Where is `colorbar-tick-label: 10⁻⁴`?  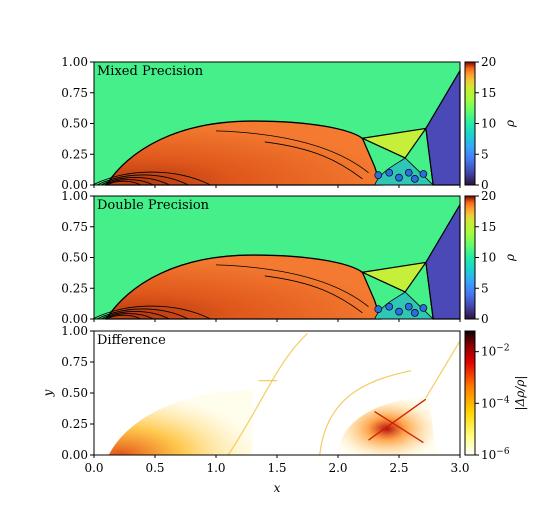
colorbar-tick-label: 10⁻⁴ is located at coordinates (495, 402).